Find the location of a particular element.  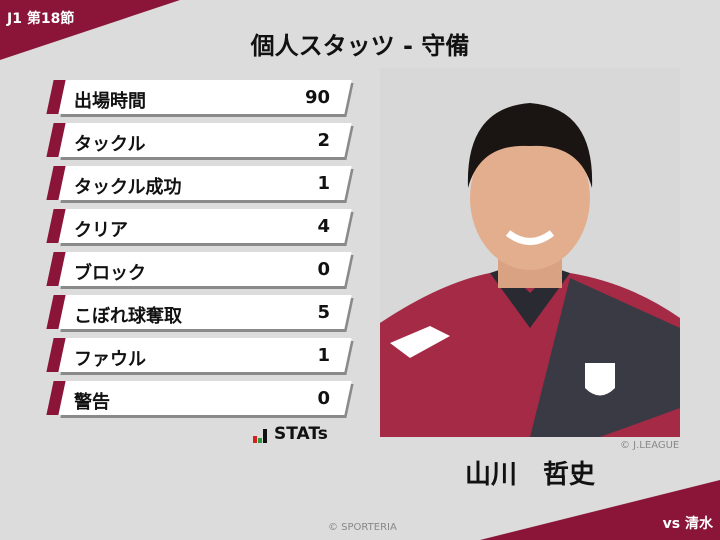

stat-row: クリア 4 is located at coordinates (200, 227).